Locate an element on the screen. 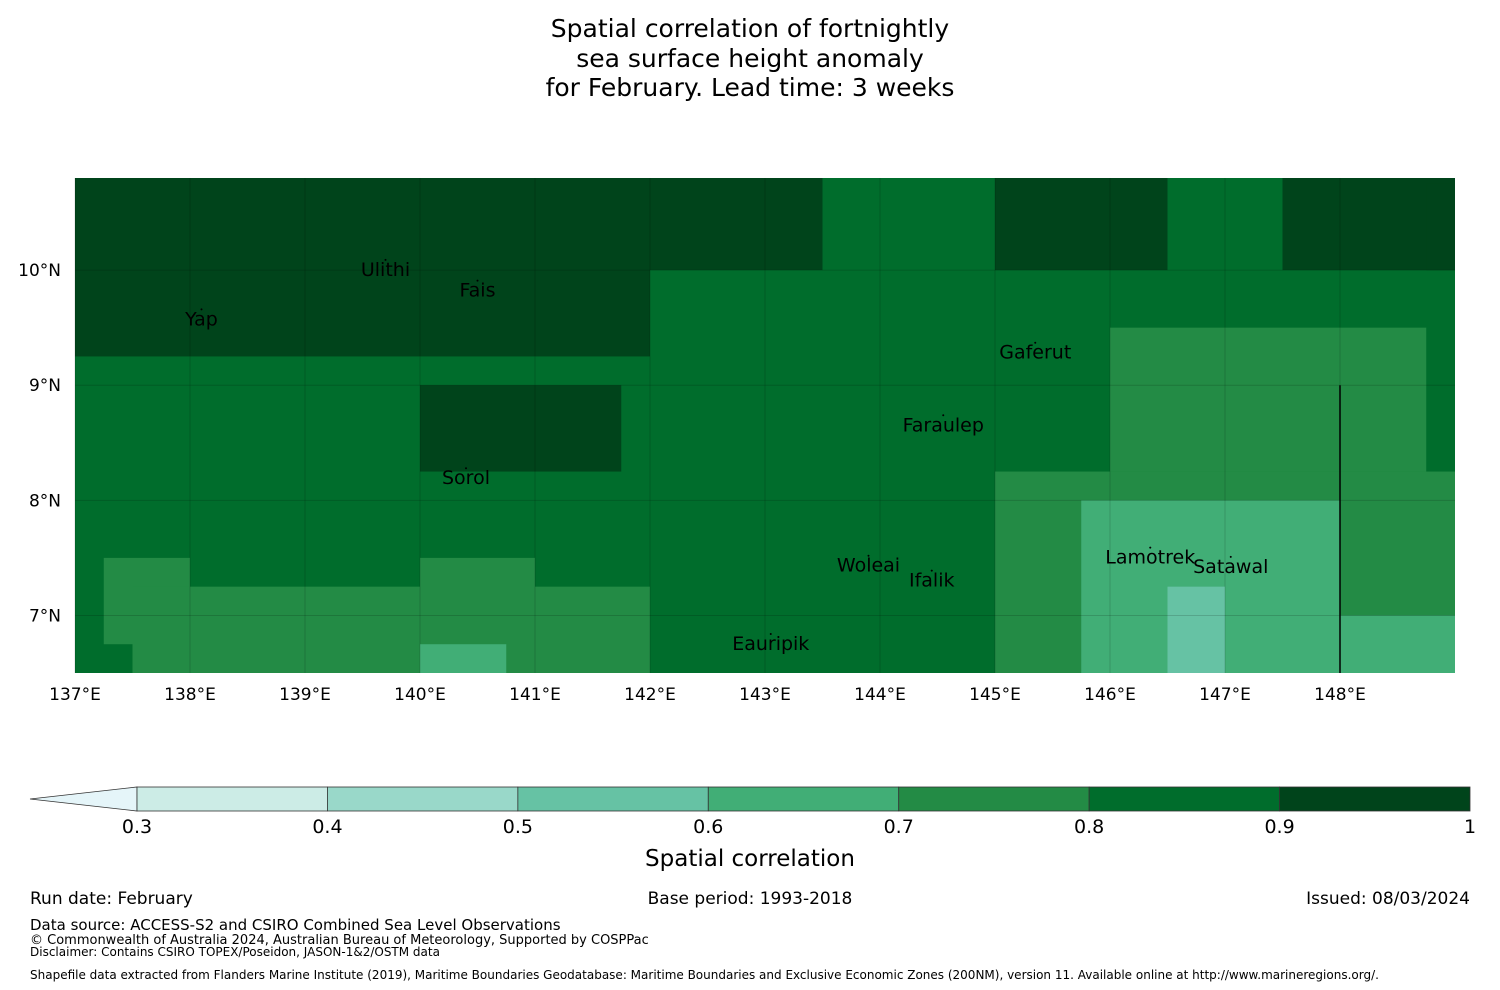  place-label: Yap is located at coordinates (201, 319).